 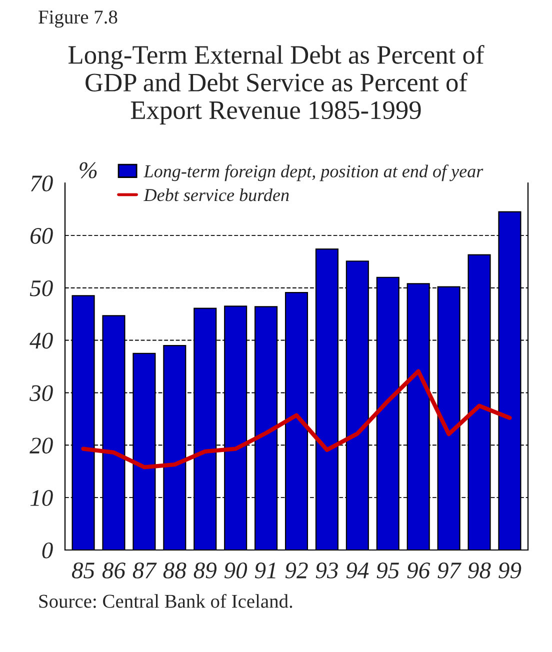 What do you see at coordinates (41, 288) in the screenshot?
I see `y-tick-label: 50` at bounding box center [41, 288].